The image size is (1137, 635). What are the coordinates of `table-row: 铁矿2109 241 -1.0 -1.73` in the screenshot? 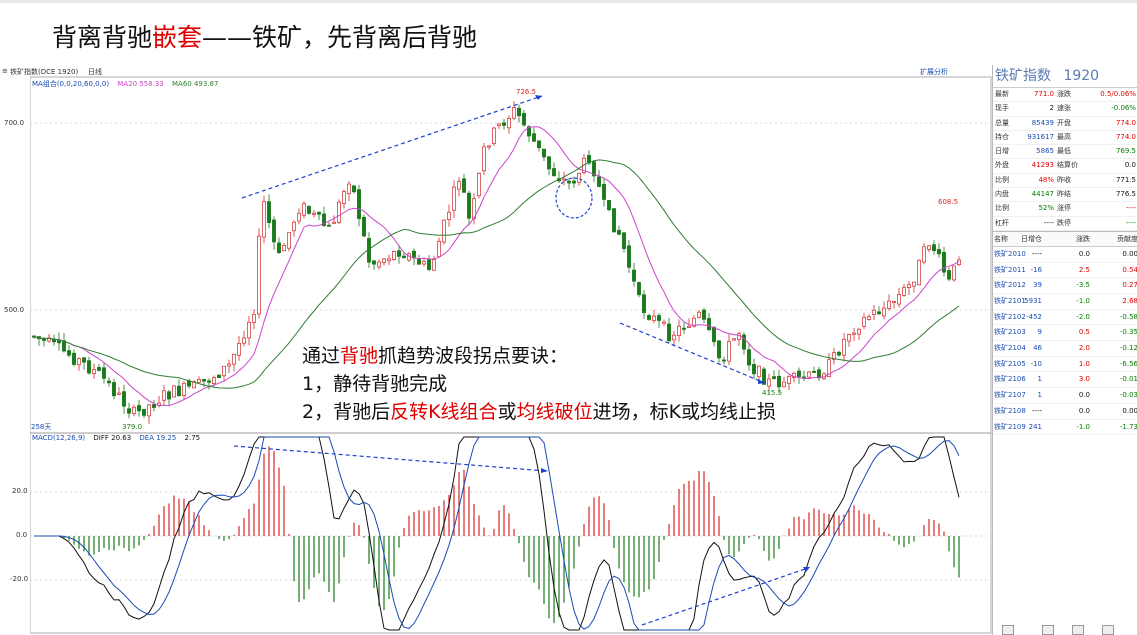 It's located at (1065, 428).